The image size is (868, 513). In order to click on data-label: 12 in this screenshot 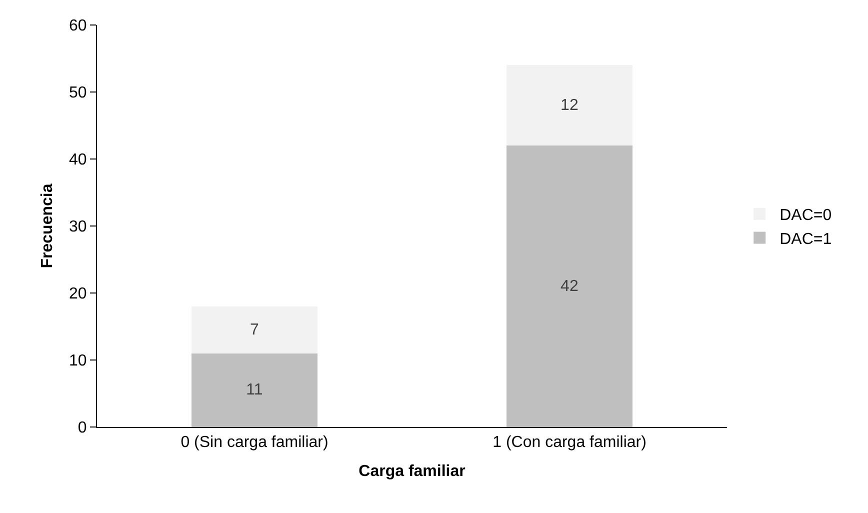, I will do `click(569, 105)`.